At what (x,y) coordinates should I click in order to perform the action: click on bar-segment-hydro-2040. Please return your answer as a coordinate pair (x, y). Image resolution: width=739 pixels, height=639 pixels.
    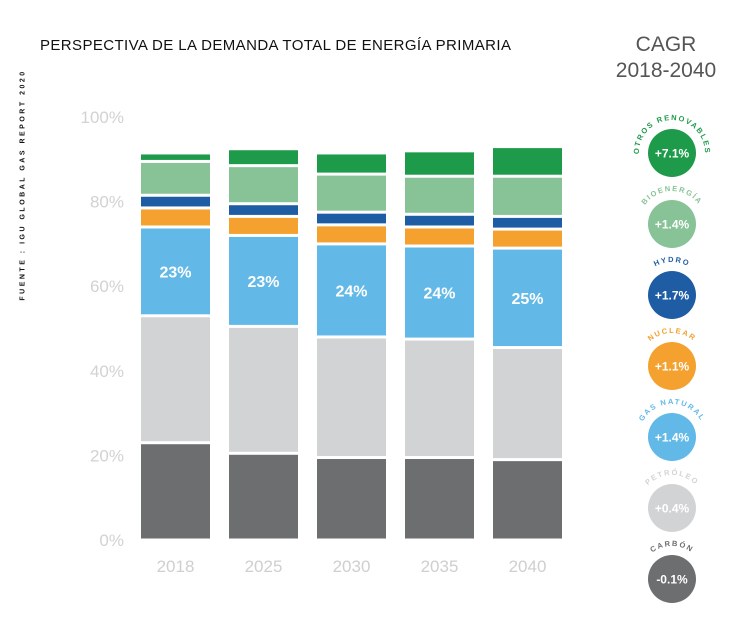
    Looking at the image, I should click on (527, 222).